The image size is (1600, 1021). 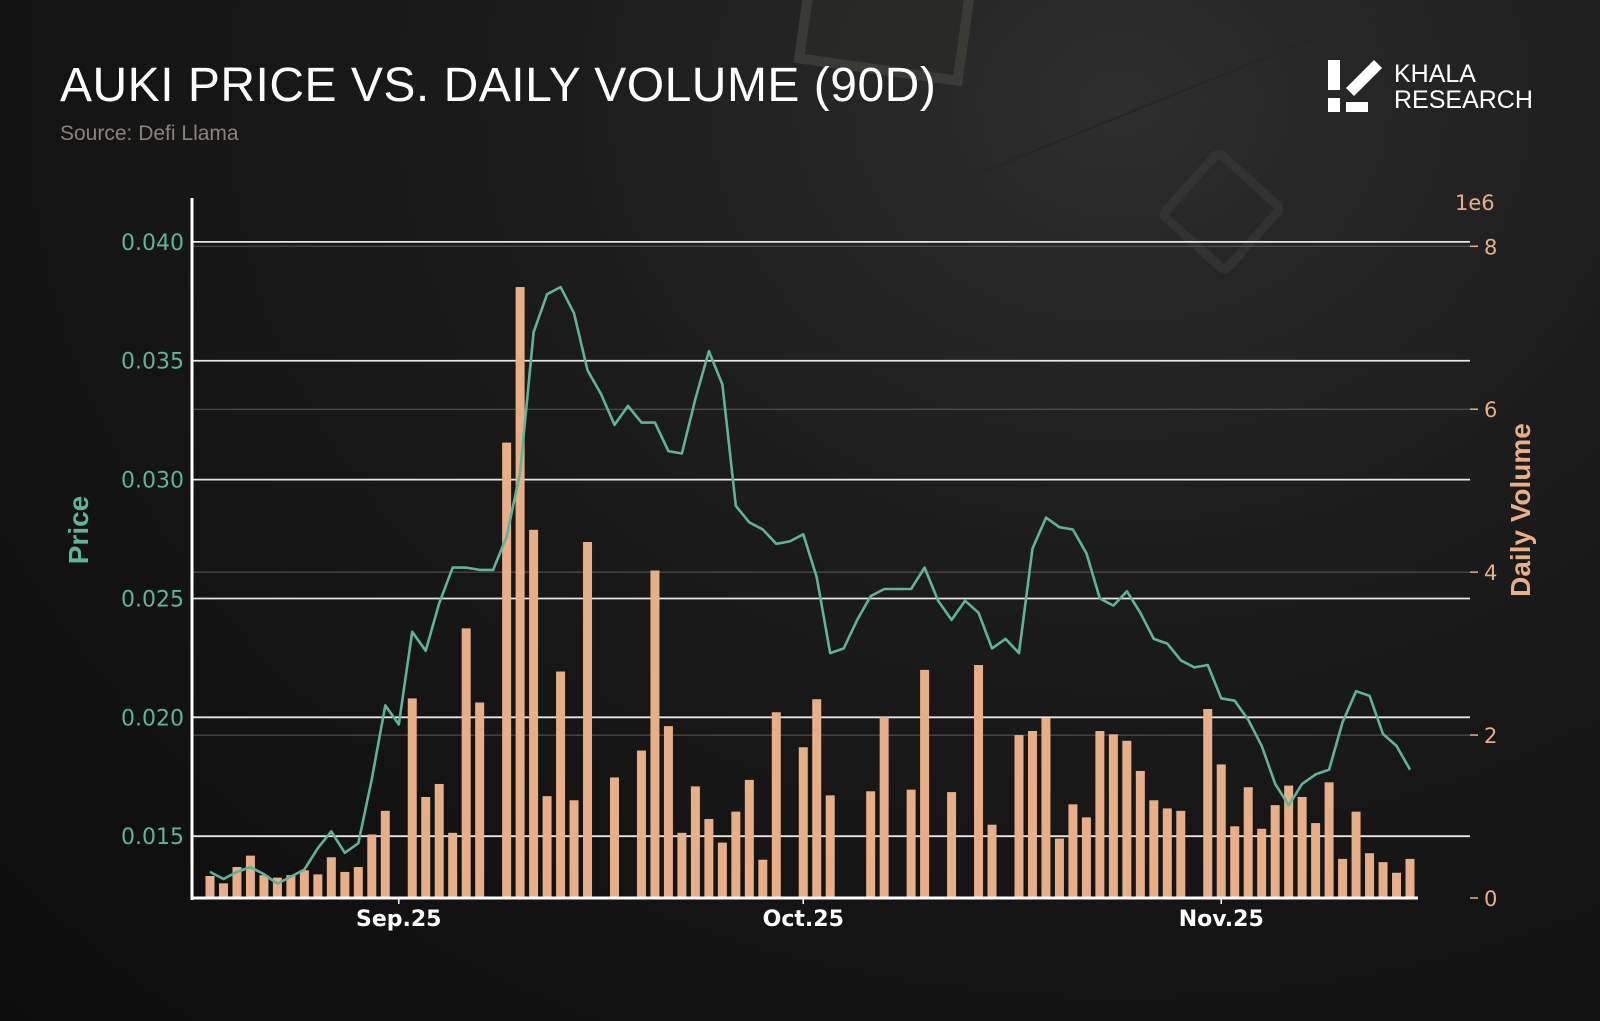 What do you see at coordinates (1490, 410) in the screenshot?
I see `volume-tick-label: 6` at bounding box center [1490, 410].